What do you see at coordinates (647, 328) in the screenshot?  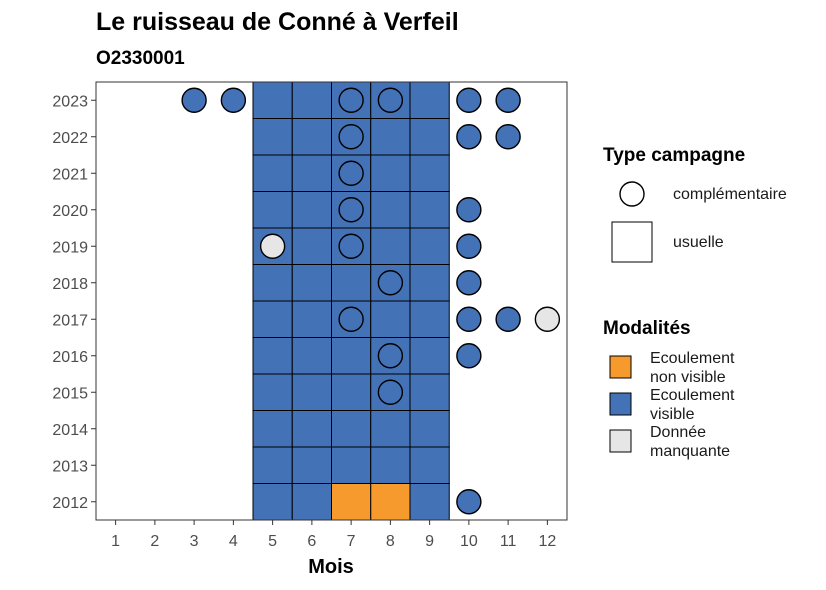 I see `legend-modalite-title: Modalités` at bounding box center [647, 328].